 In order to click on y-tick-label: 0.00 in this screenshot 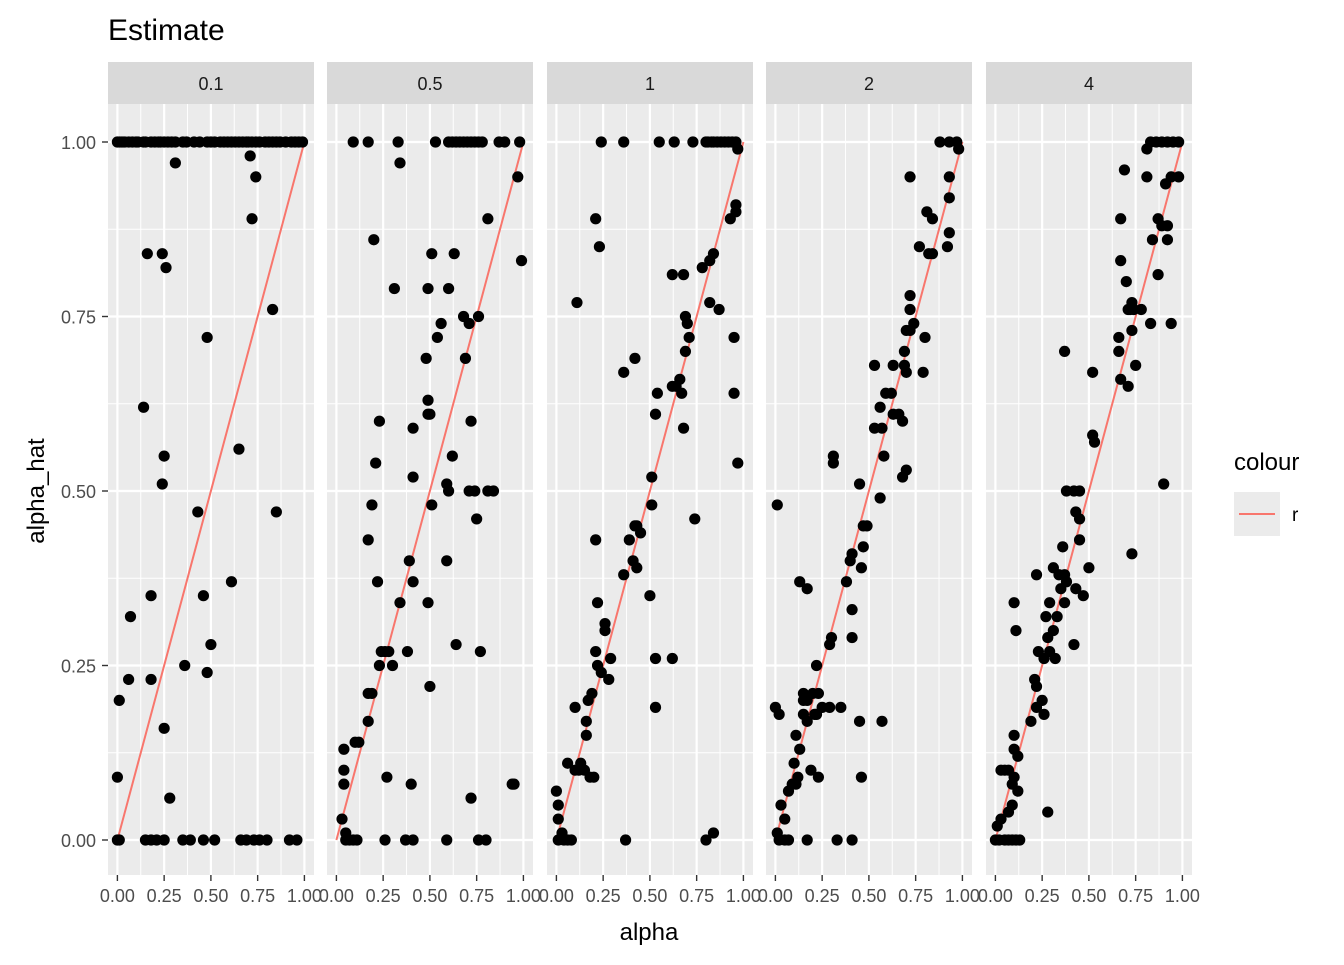, I will do `click(78, 841)`.